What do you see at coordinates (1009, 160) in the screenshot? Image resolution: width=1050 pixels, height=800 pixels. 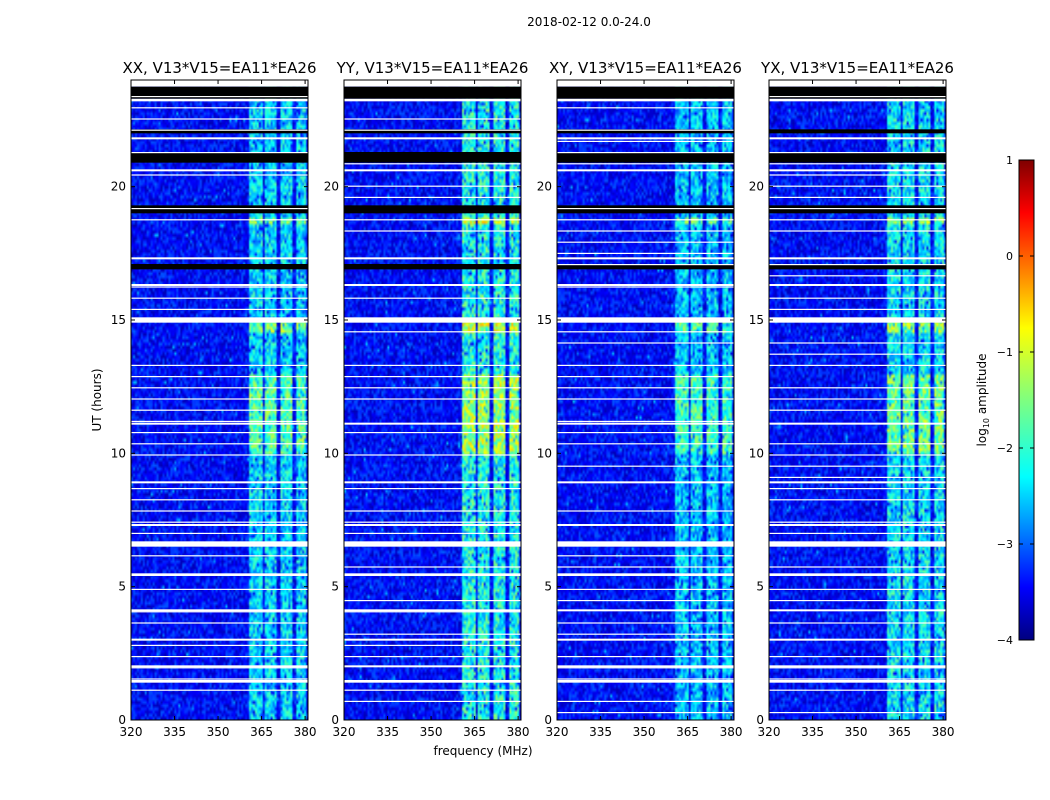 I see `colorbar-tick-label: 1` at bounding box center [1009, 160].